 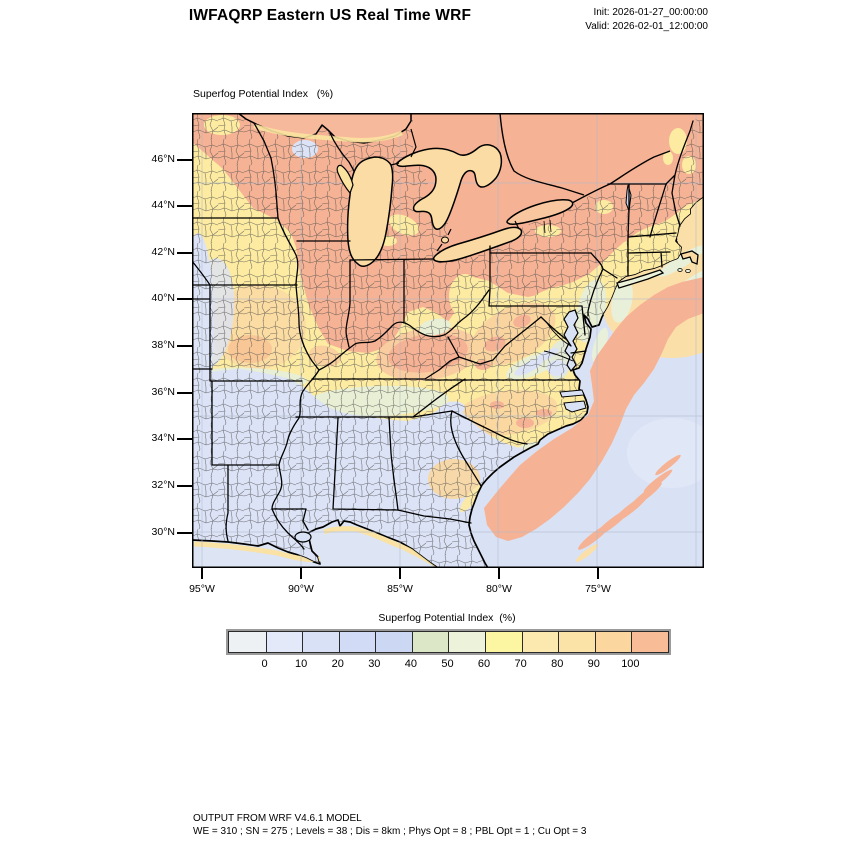 What do you see at coordinates (163, 205) in the screenshot?
I see `lat-tick-label: 44°N` at bounding box center [163, 205].